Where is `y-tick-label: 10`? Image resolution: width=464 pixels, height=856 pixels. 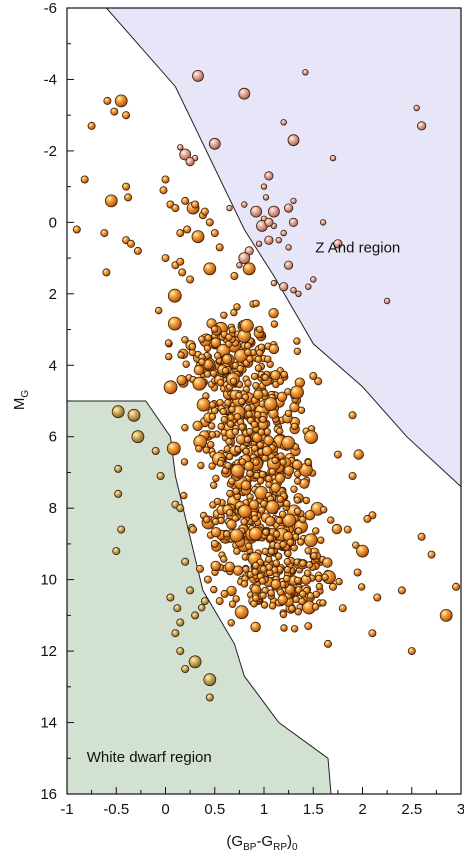
y-tick-label: 10 is located at coordinates (48, 580).